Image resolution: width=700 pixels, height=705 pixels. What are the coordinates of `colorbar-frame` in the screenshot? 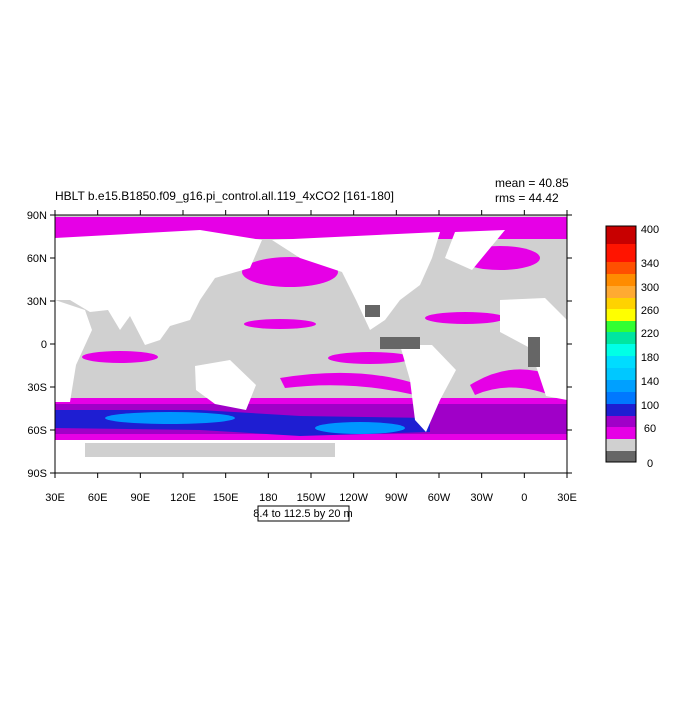 It's located at (621, 344).